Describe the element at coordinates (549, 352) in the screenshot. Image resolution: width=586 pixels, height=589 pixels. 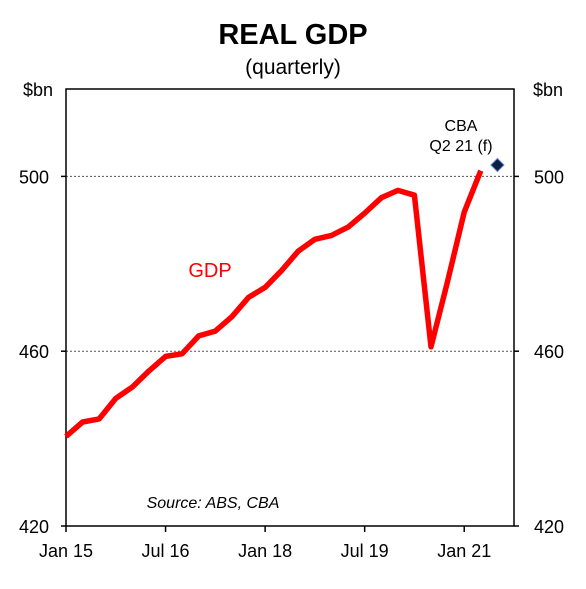
I see `y-tick-label-right: 460` at that location.